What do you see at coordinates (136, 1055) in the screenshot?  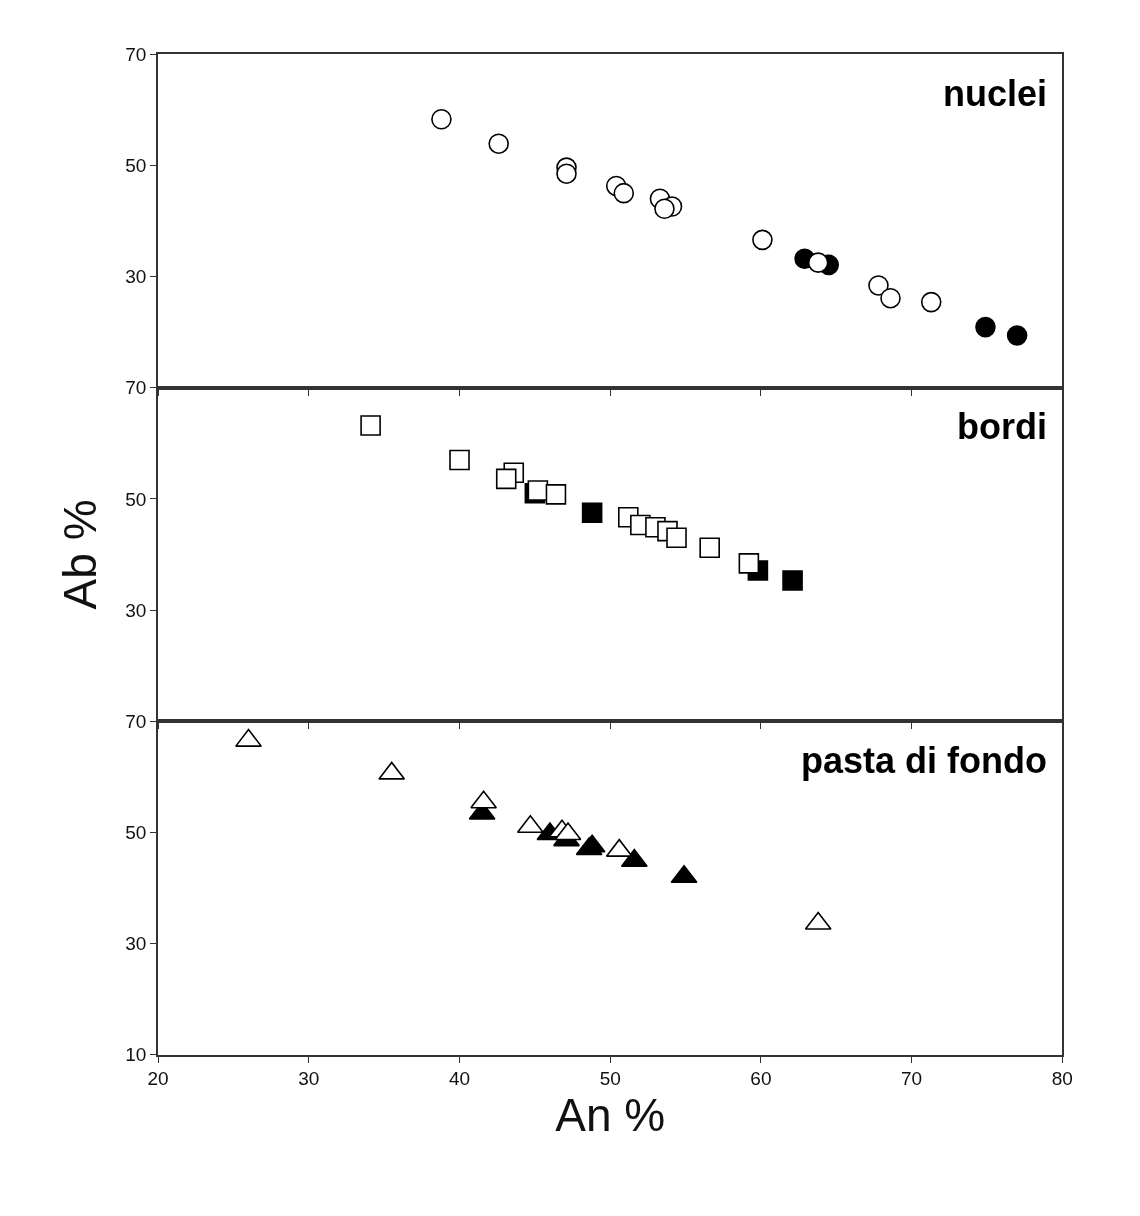 I see `y-tick-label: 10` at bounding box center [136, 1055].